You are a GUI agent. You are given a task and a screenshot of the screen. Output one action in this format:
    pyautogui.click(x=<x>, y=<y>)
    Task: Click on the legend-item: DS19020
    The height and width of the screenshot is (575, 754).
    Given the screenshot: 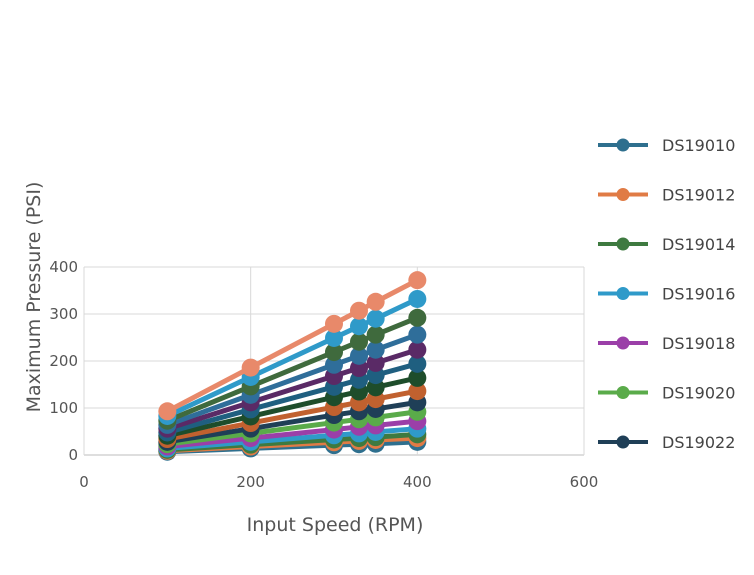 What is the action you would take?
    pyautogui.click(x=666, y=393)
    